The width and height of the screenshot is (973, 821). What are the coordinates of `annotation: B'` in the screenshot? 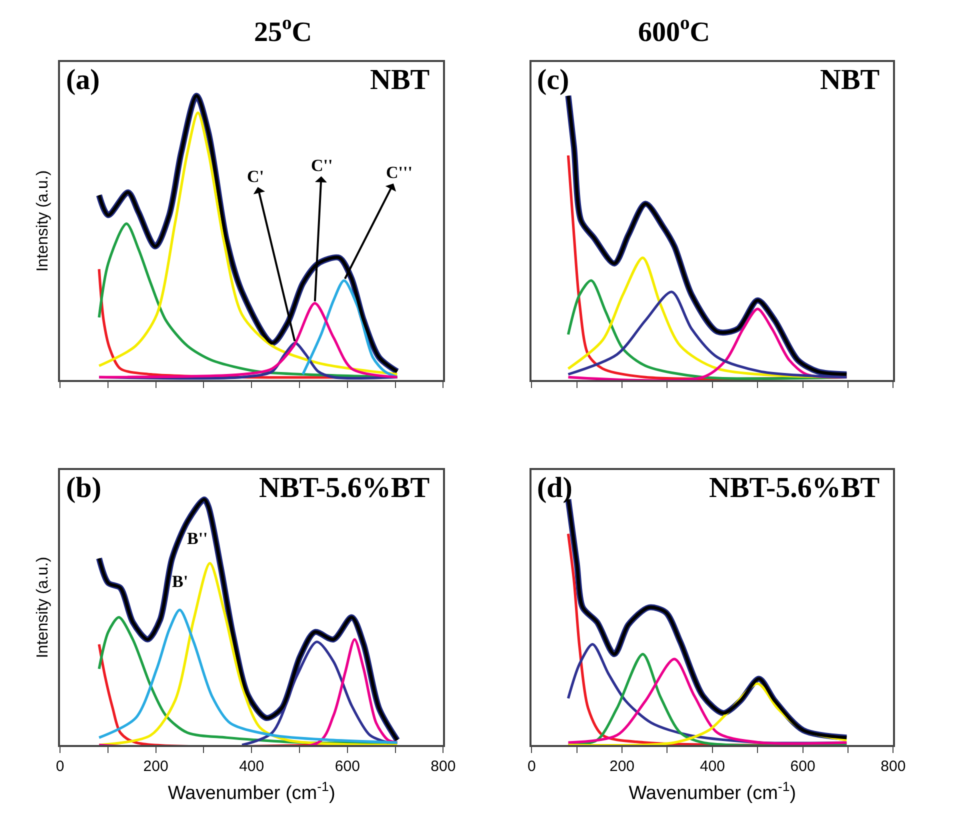 It's located at (180, 581).